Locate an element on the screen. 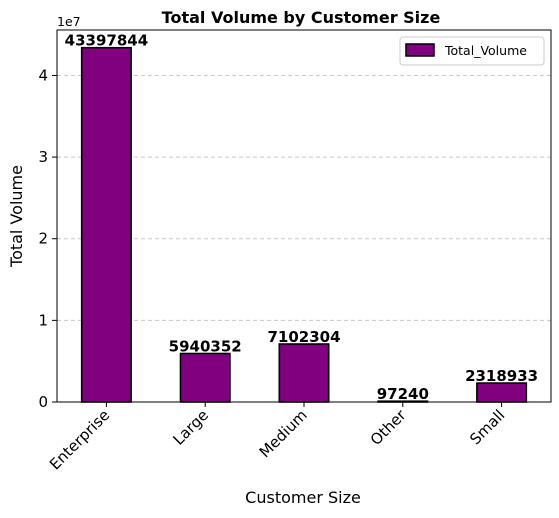 The image size is (559, 518). x-axis-label: Customer Size is located at coordinates (303, 497).